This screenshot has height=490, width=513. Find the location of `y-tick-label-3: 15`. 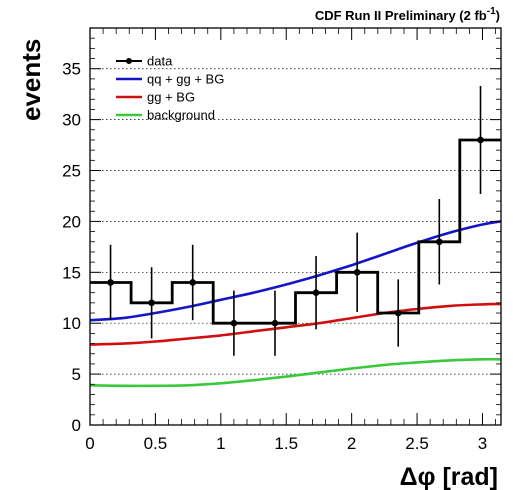

y-tick-label-3: 15 is located at coordinates (71, 272).